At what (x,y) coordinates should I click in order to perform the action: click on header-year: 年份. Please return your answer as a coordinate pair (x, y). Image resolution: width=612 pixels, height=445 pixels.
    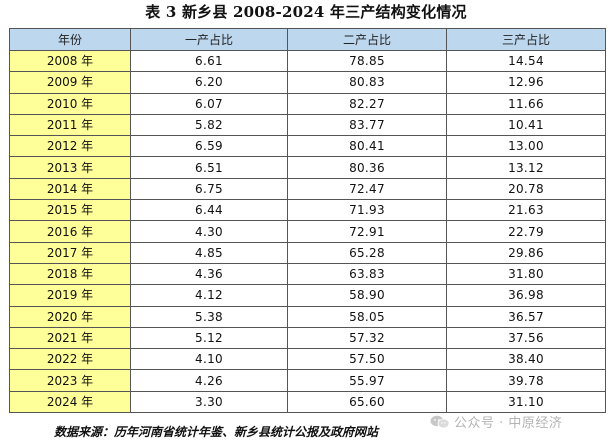
    Looking at the image, I should click on (70, 39).